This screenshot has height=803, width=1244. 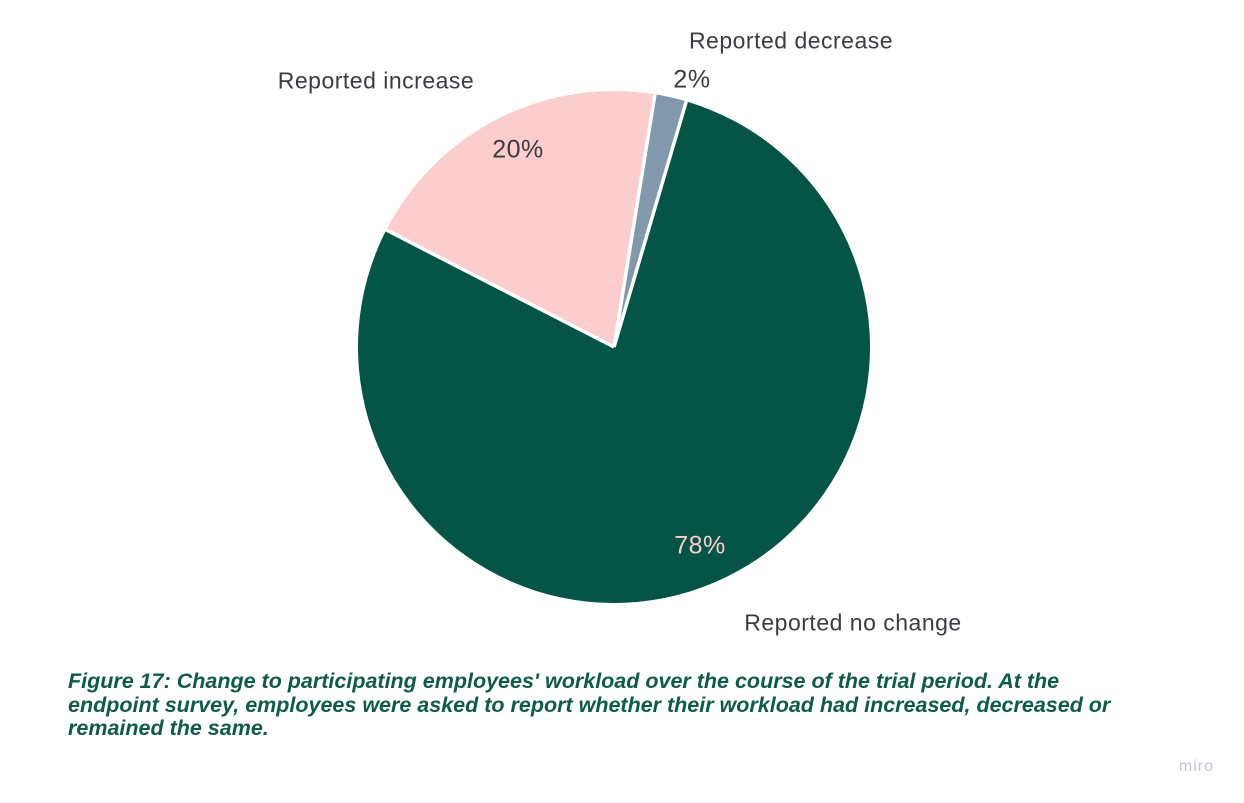 I want to click on slice-value-decrease: 2%, so click(x=692, y=79).